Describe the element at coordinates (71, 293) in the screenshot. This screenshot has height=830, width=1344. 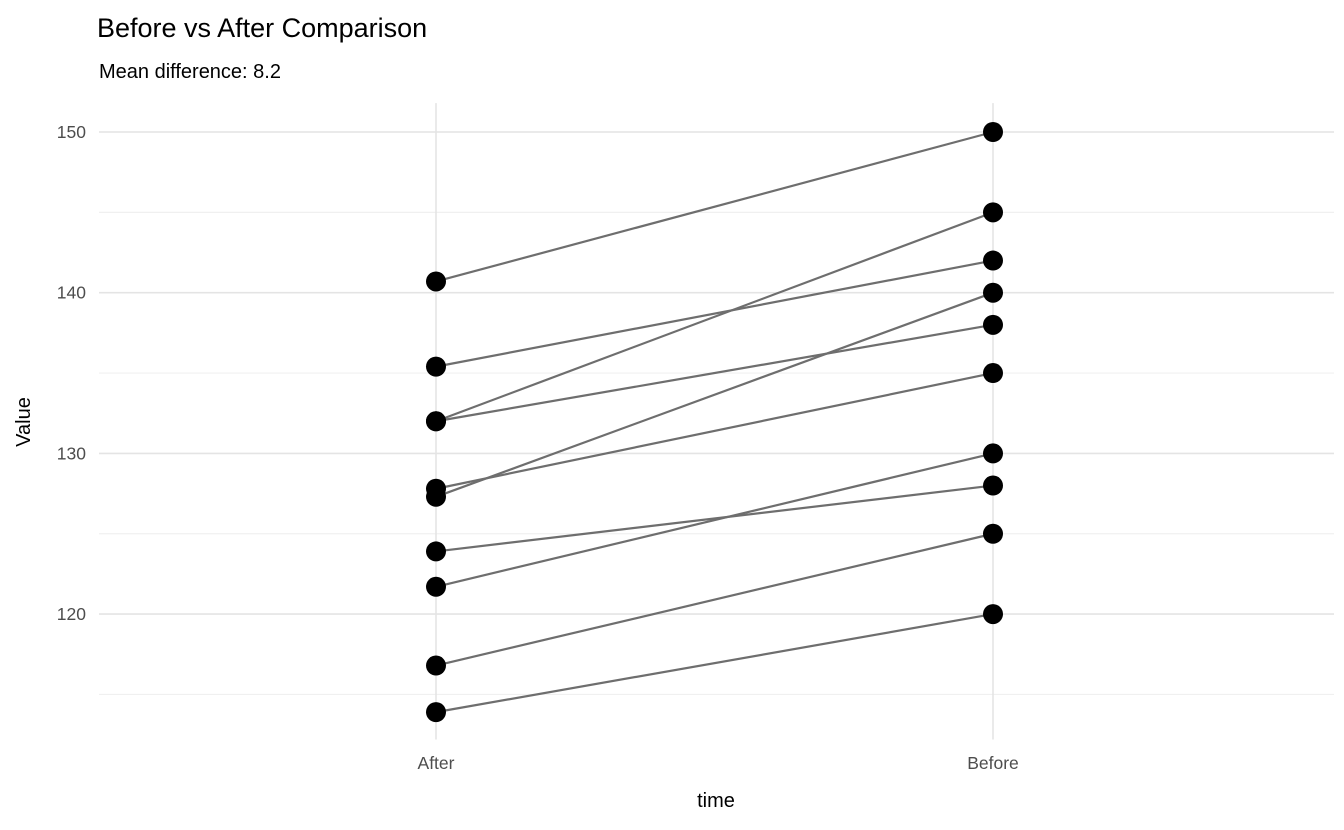
I see `y-tick-label: 140` at that location.